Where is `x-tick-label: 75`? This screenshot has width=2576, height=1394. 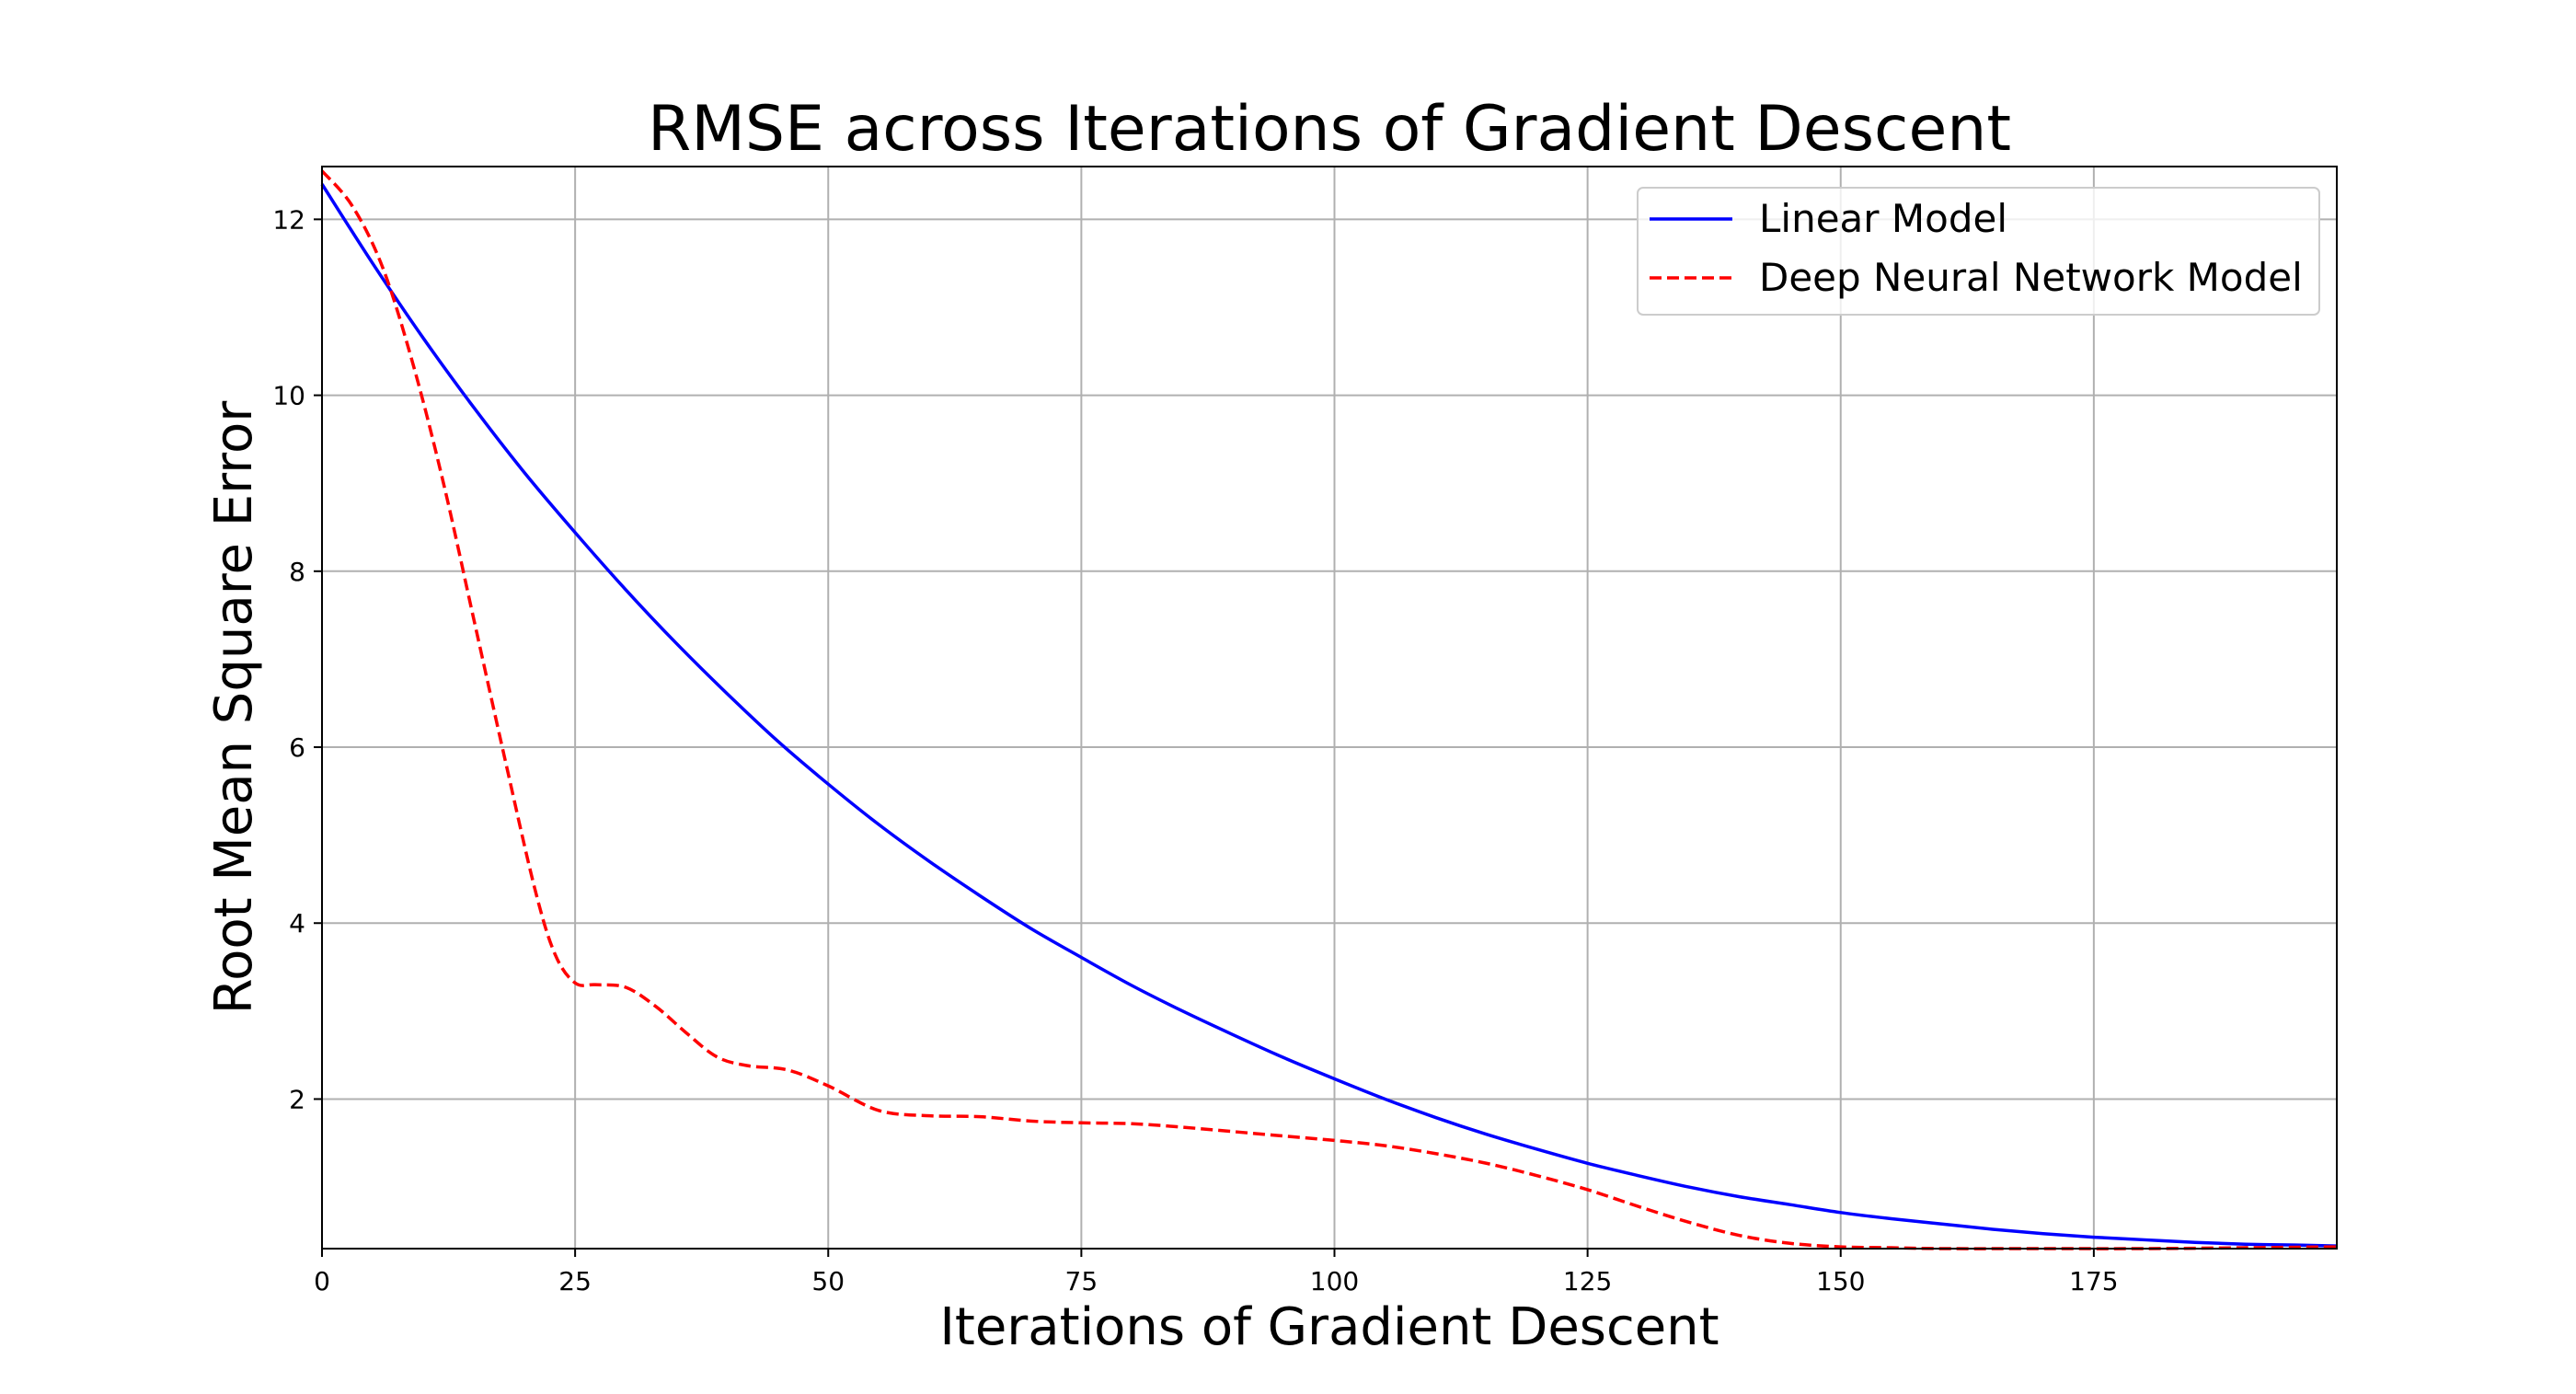
x-tick-label: 75 is located at coordinates (1081, 1281).